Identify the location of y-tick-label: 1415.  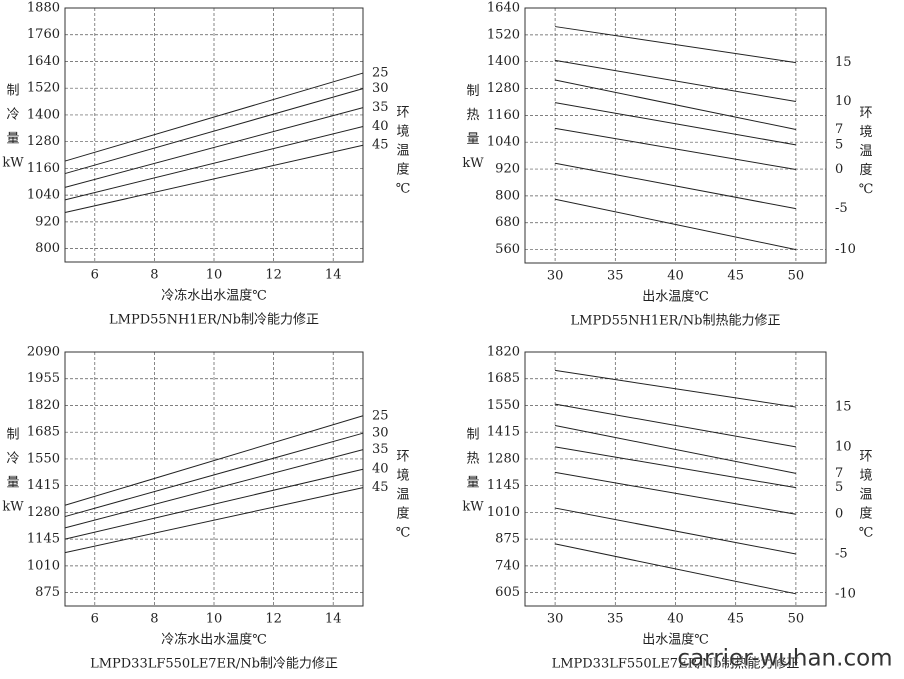
(503, 432).